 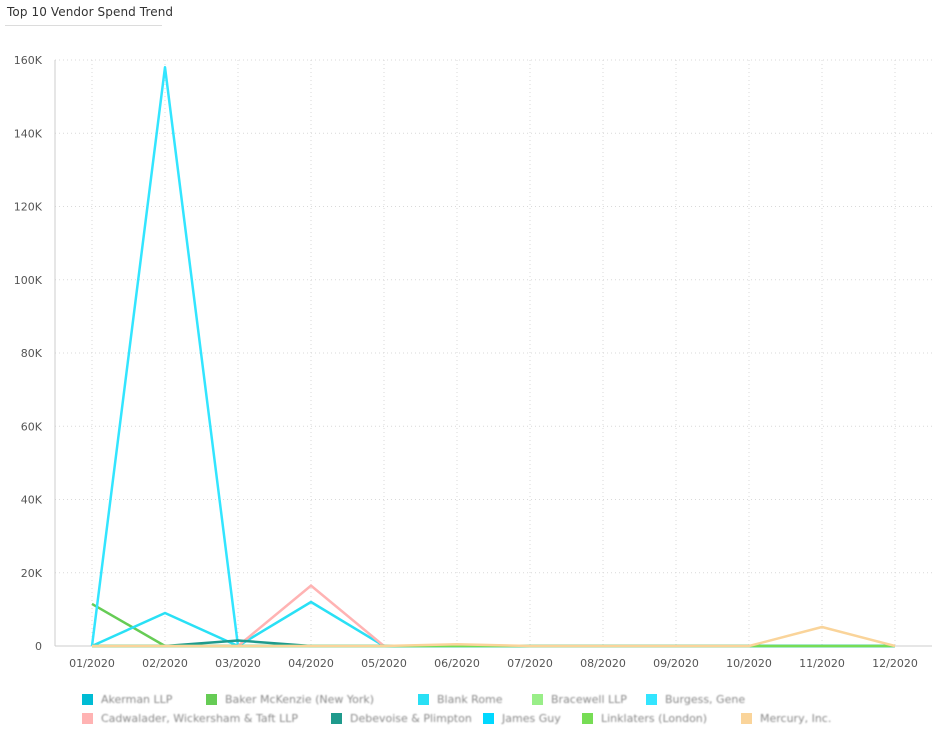 I want to click on x-tick-label: 04/2020, so click(x=311, y=663).